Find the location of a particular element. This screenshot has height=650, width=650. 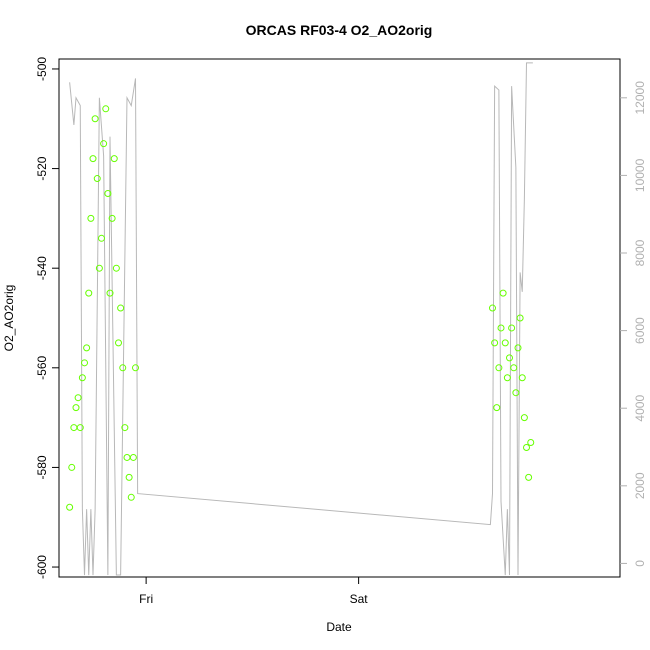

y-tick-label: -500 is located at coordinates (42, 69).